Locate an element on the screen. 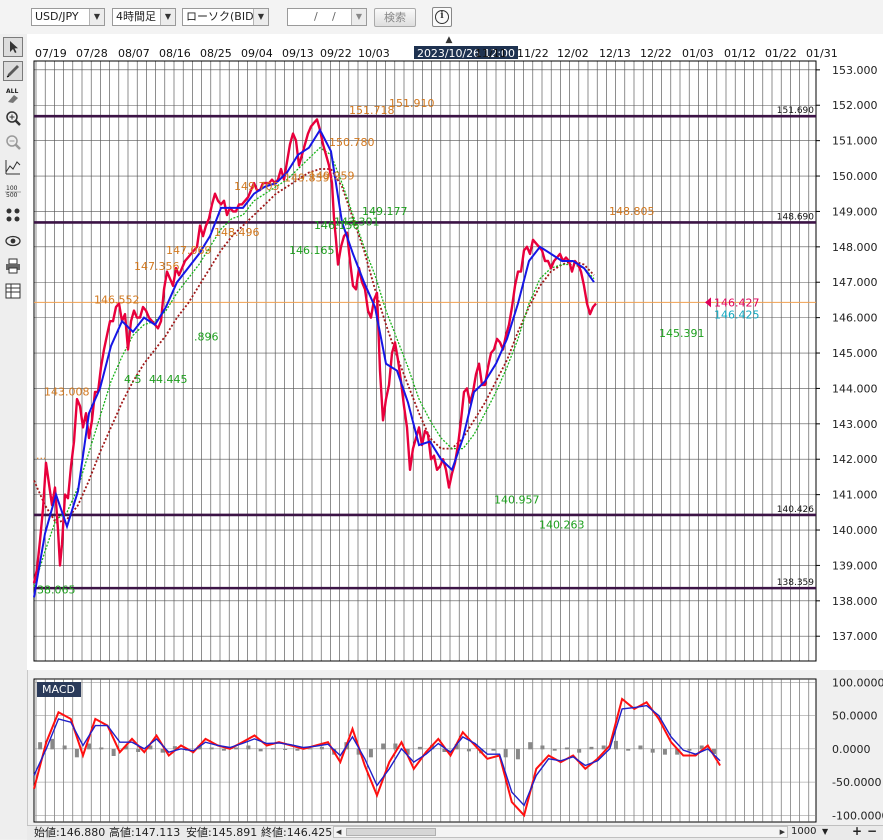 This screenshot has width=883, height=840. date-input: / / ▼ is located at coordinates (327, 17).